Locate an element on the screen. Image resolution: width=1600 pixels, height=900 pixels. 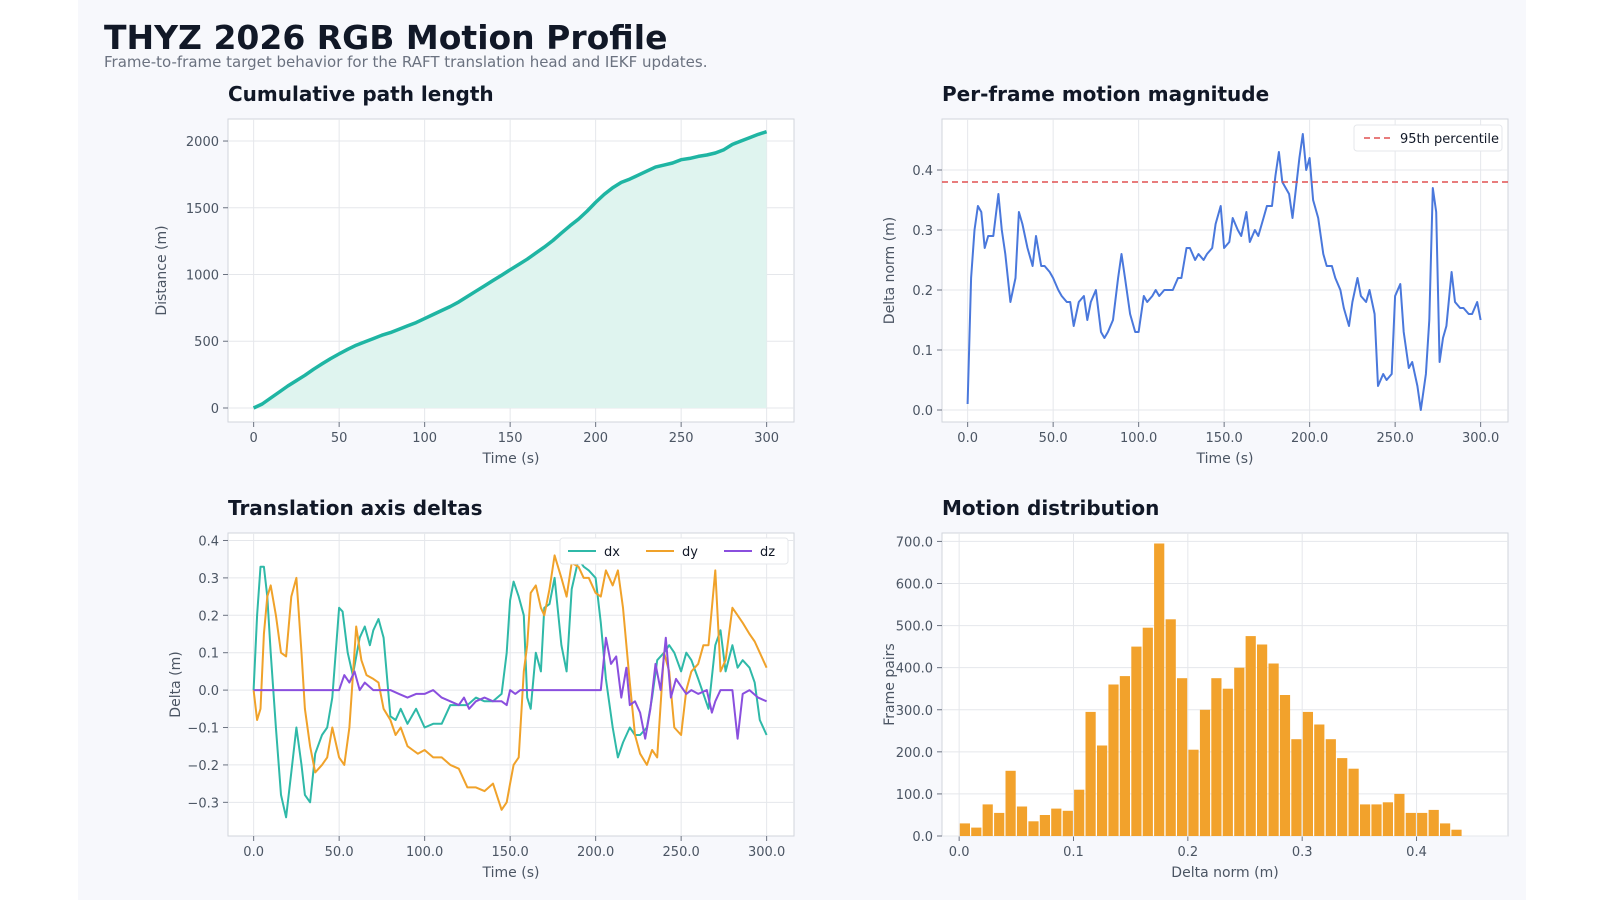
axes-y-axis-label: Delta (m) is located at coordinates (176, 684).